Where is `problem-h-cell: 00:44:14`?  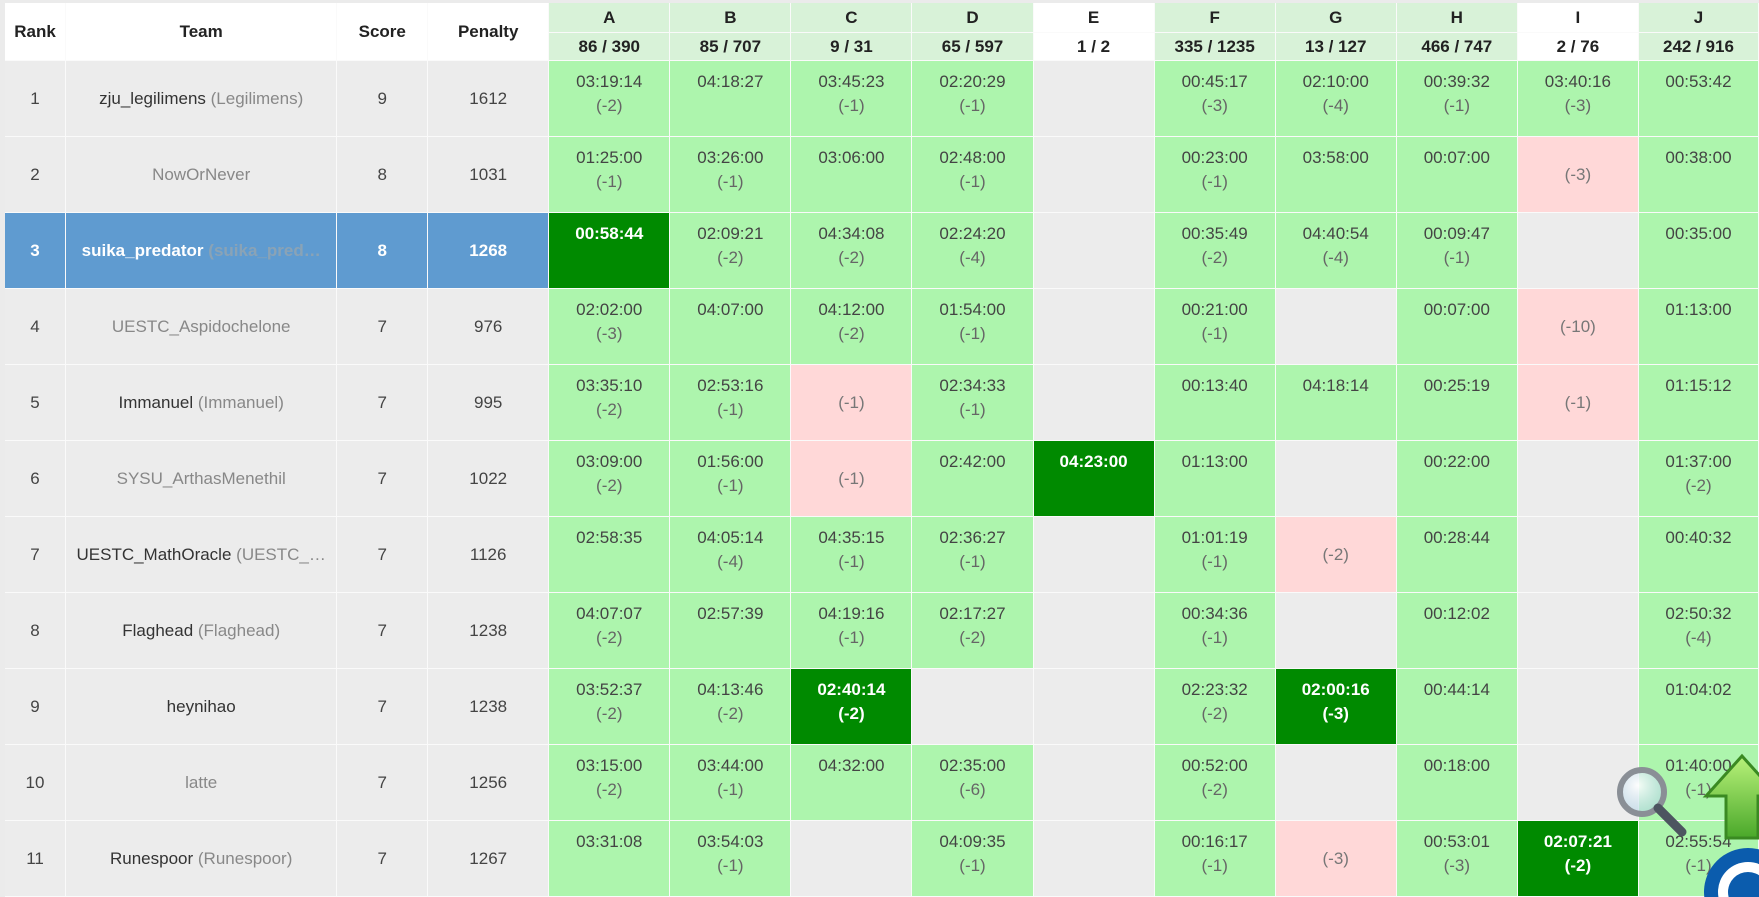 problem-h-cell: 00:44:14 is located at coordinates (1457, 706).